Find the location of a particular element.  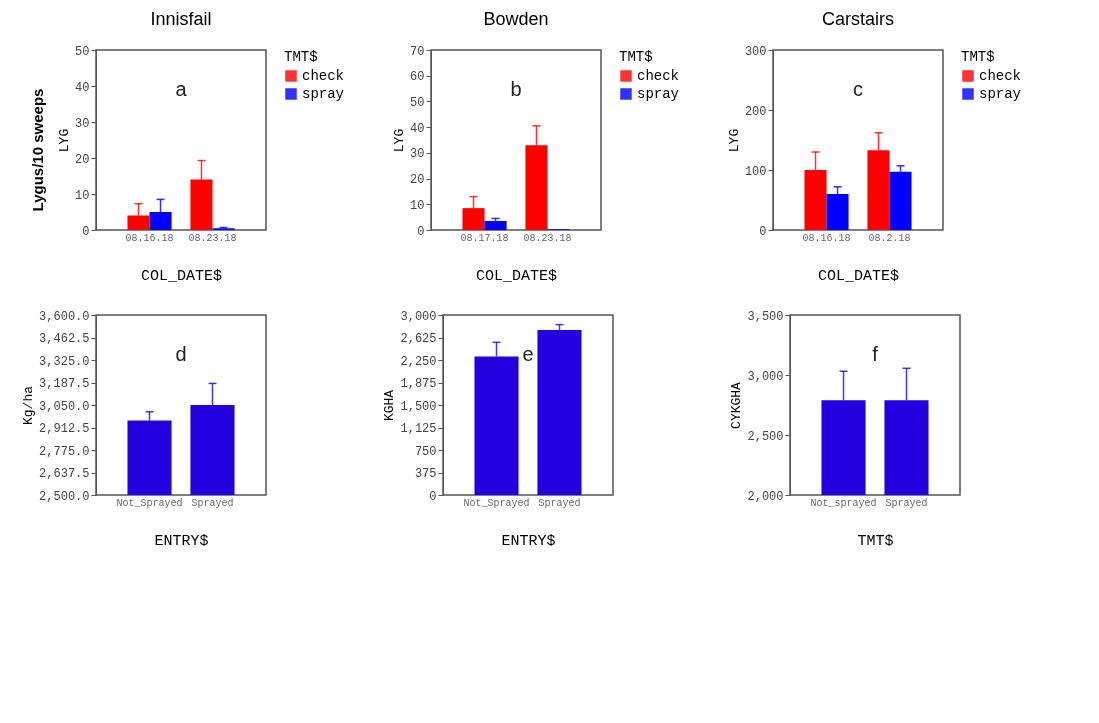

x-axis-title: TMT$ is located at coordinates (875, 541).